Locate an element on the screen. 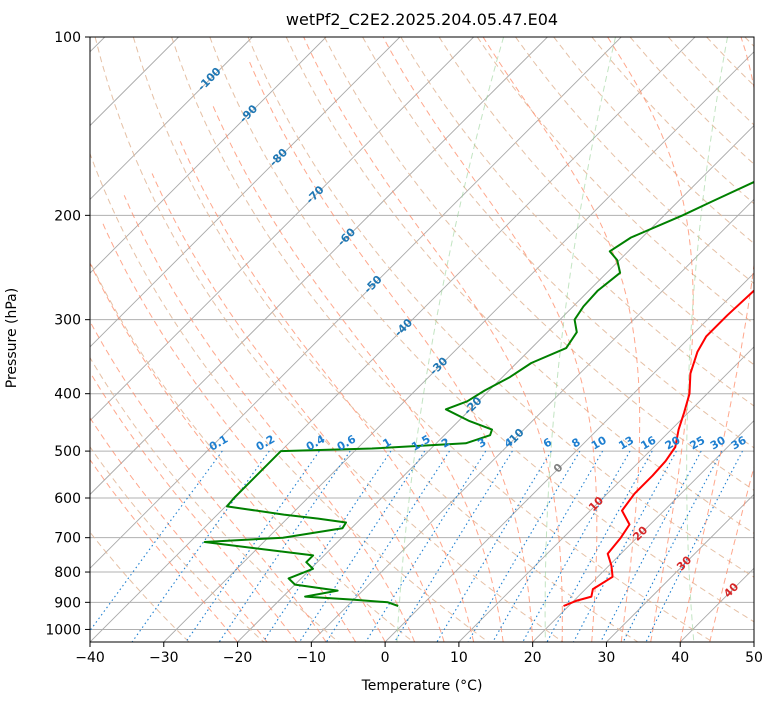 This screenshot has width=775, height=708. y-tick-label: 800 is located at coordinates (67, 573).